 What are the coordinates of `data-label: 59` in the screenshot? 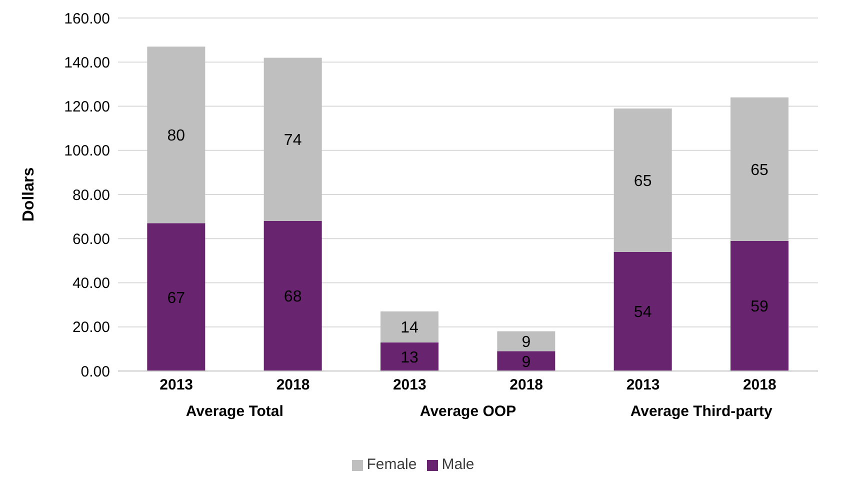 It's located at (759, 307).